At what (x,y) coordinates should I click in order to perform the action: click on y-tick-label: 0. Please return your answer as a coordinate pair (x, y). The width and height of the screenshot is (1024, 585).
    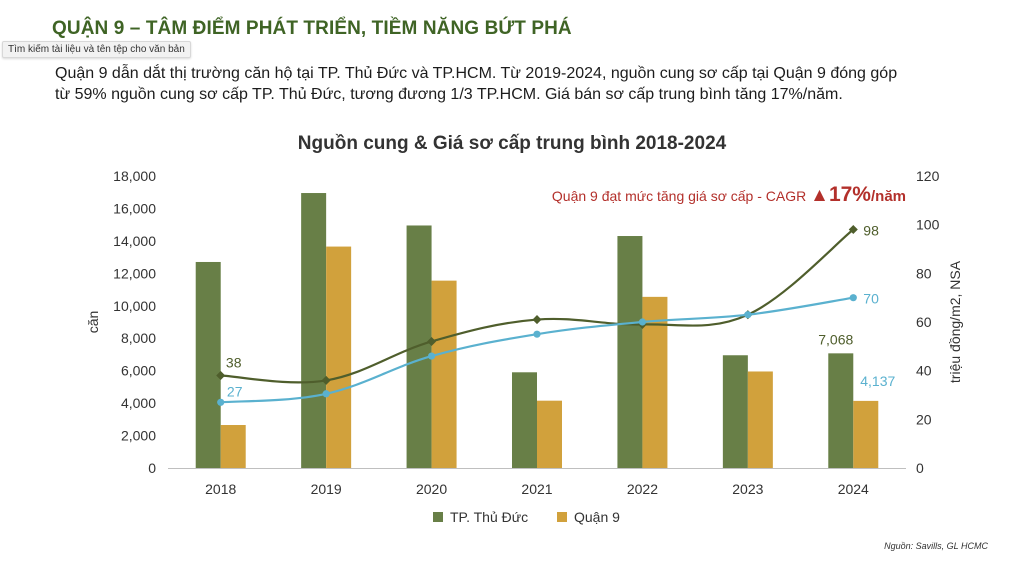
    Looking at the image, I should click on (152, 468).